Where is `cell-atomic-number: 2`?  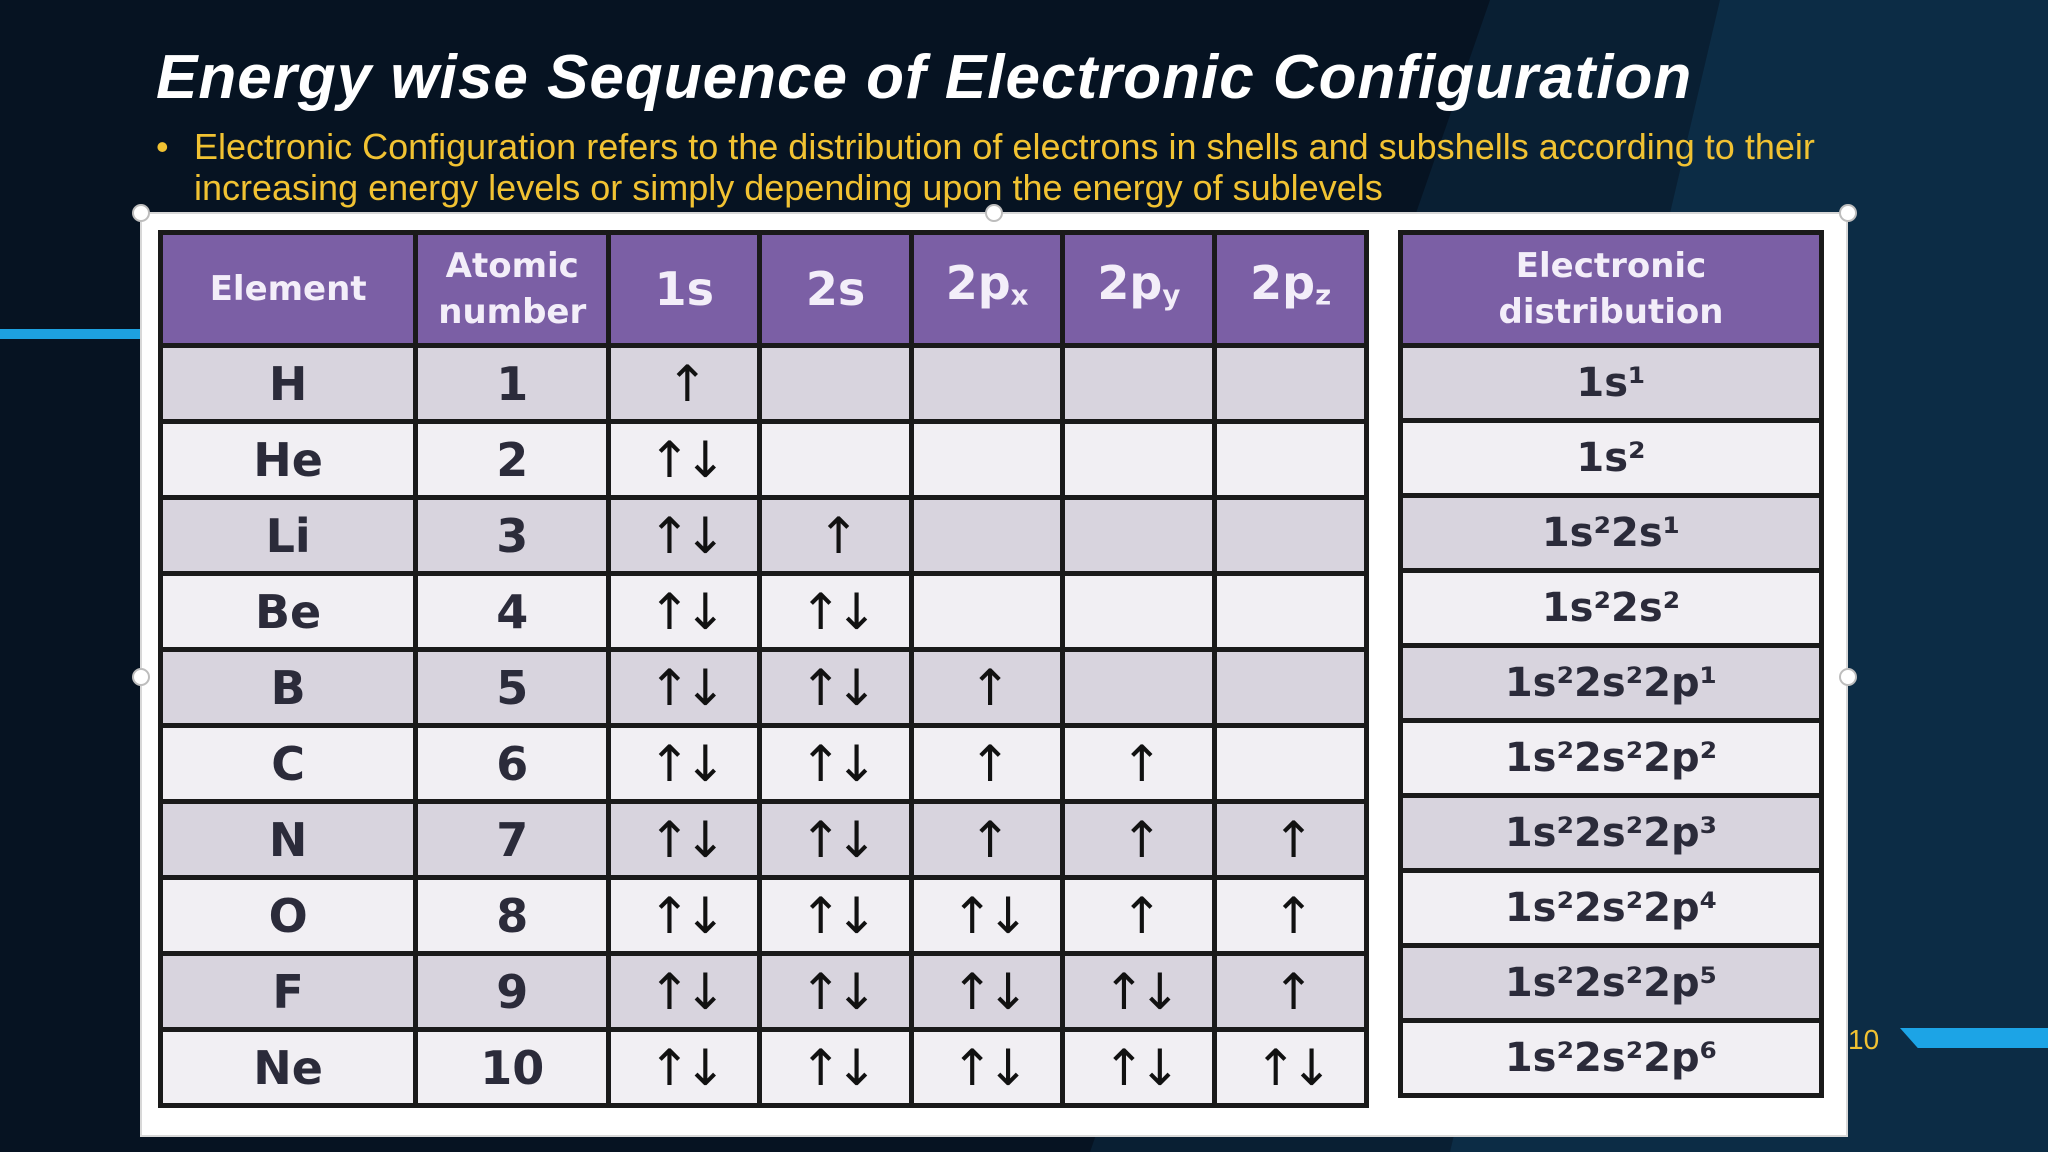 cell-atomic-number: 2 is located at coordinates (512, 459).